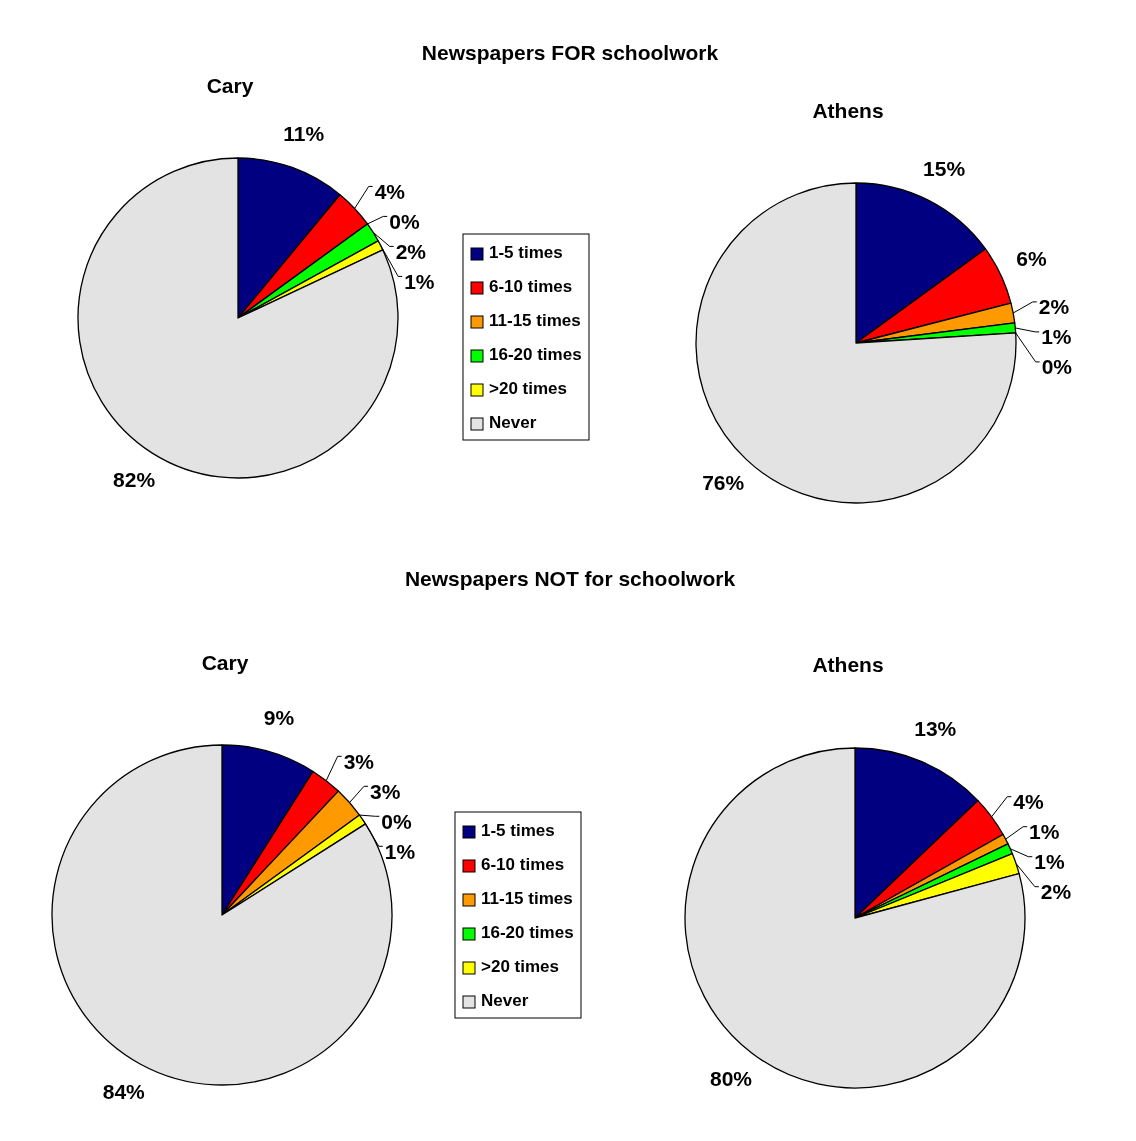 Image resolution: width=1136 pixels, height=1141 pixels. I want to click on data-label: 76%, so click(723, 482).